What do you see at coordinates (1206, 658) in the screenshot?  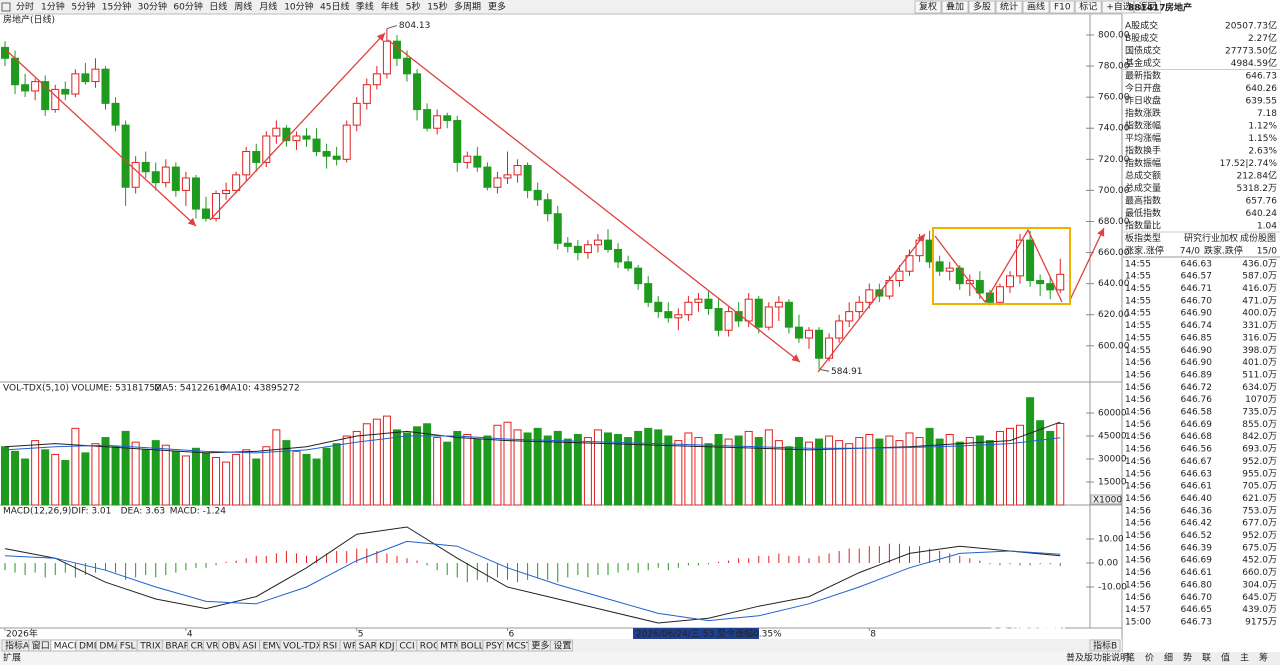 I see `side-button: 联` at bounding box center [1206, 658].